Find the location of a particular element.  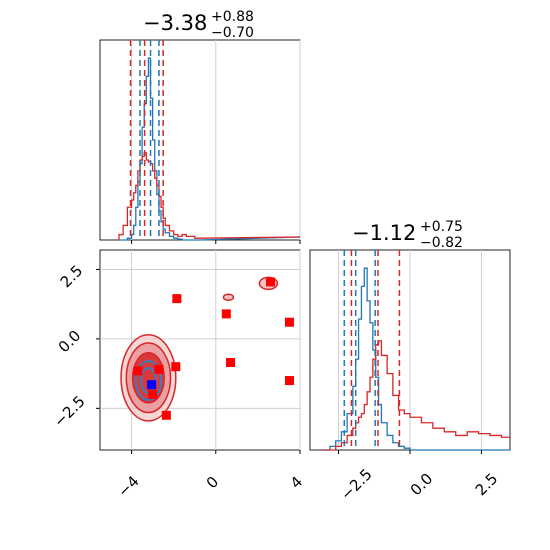

x-axis-ticks-marginal-y: −2.5 0.0 2.5 is located at coordinates (419, 484).